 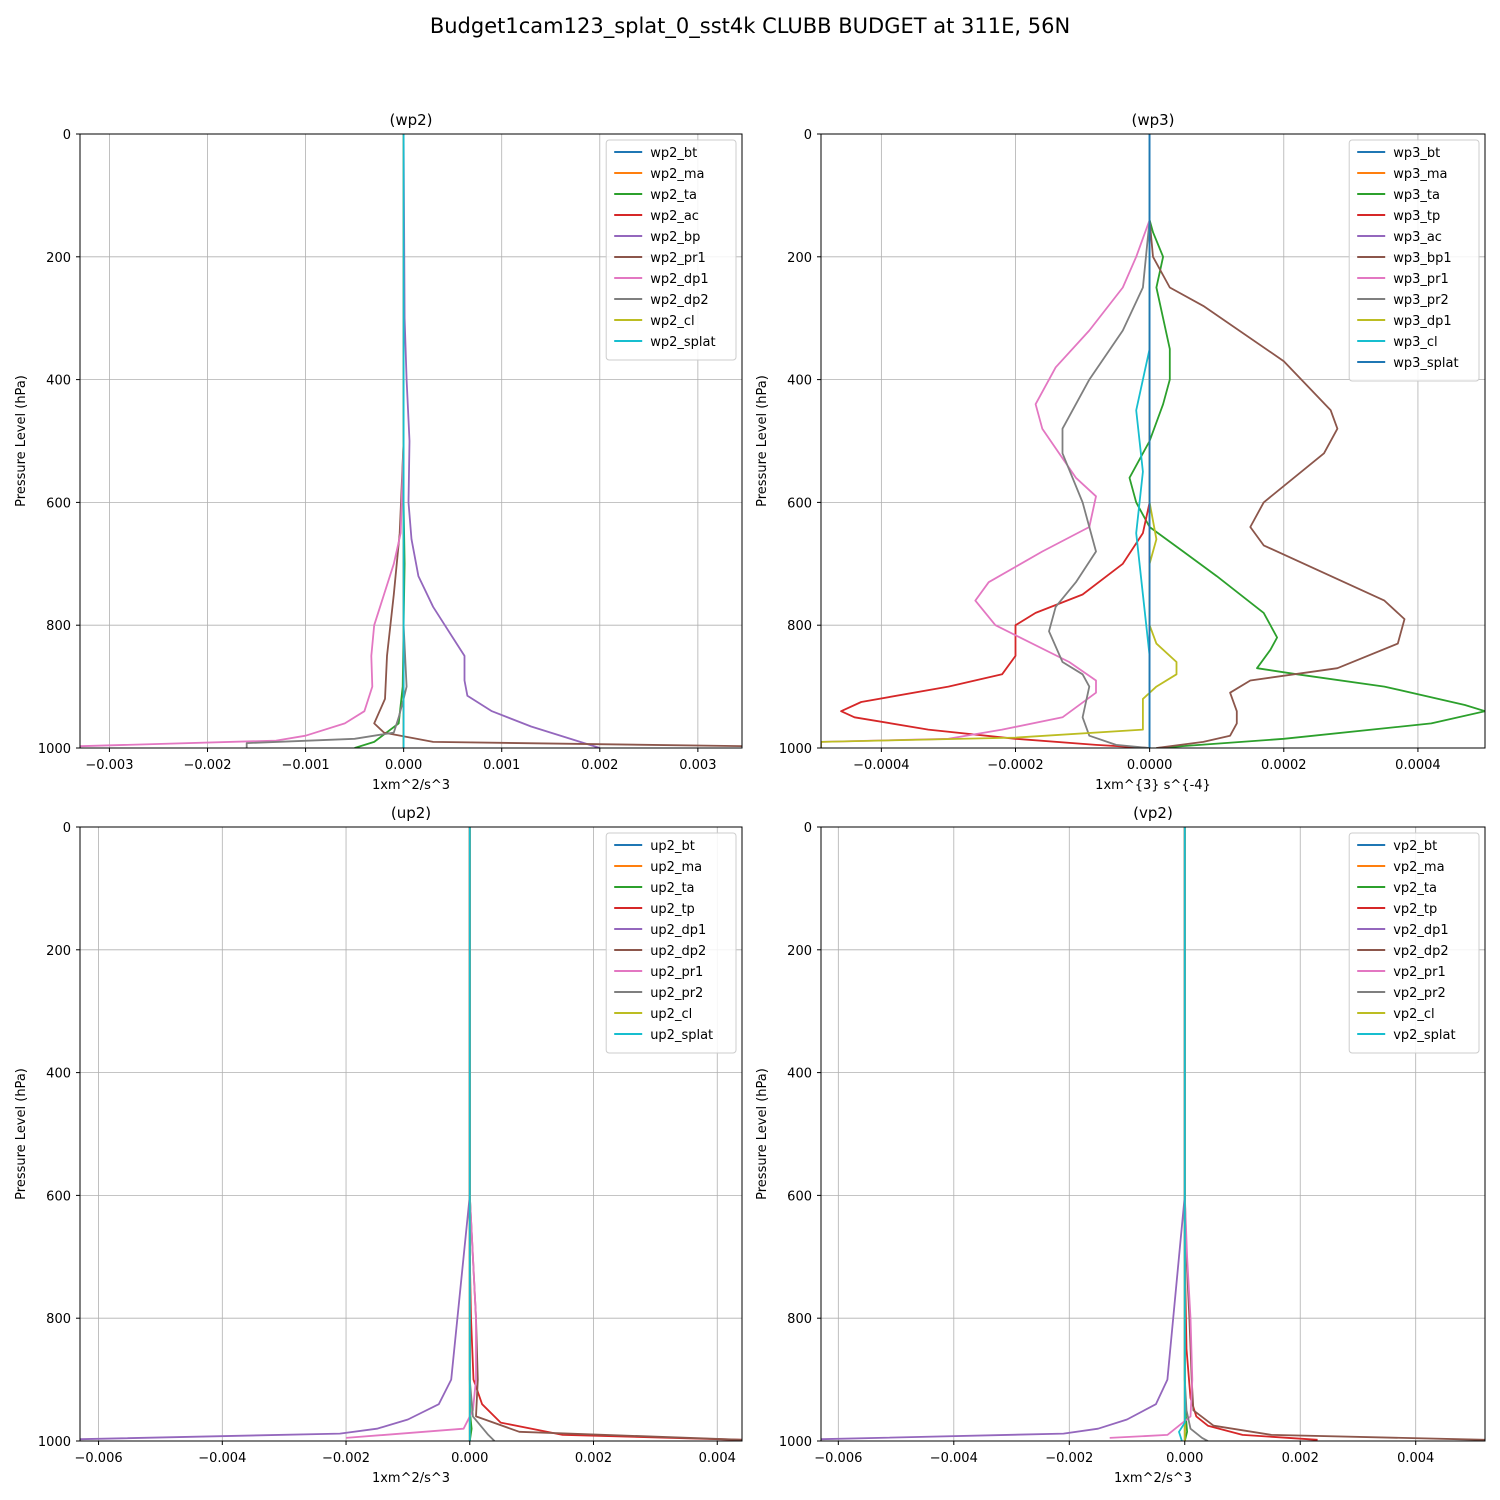 I want to click on x-tick-label: 0.0002, so click(x=1284, y=765).